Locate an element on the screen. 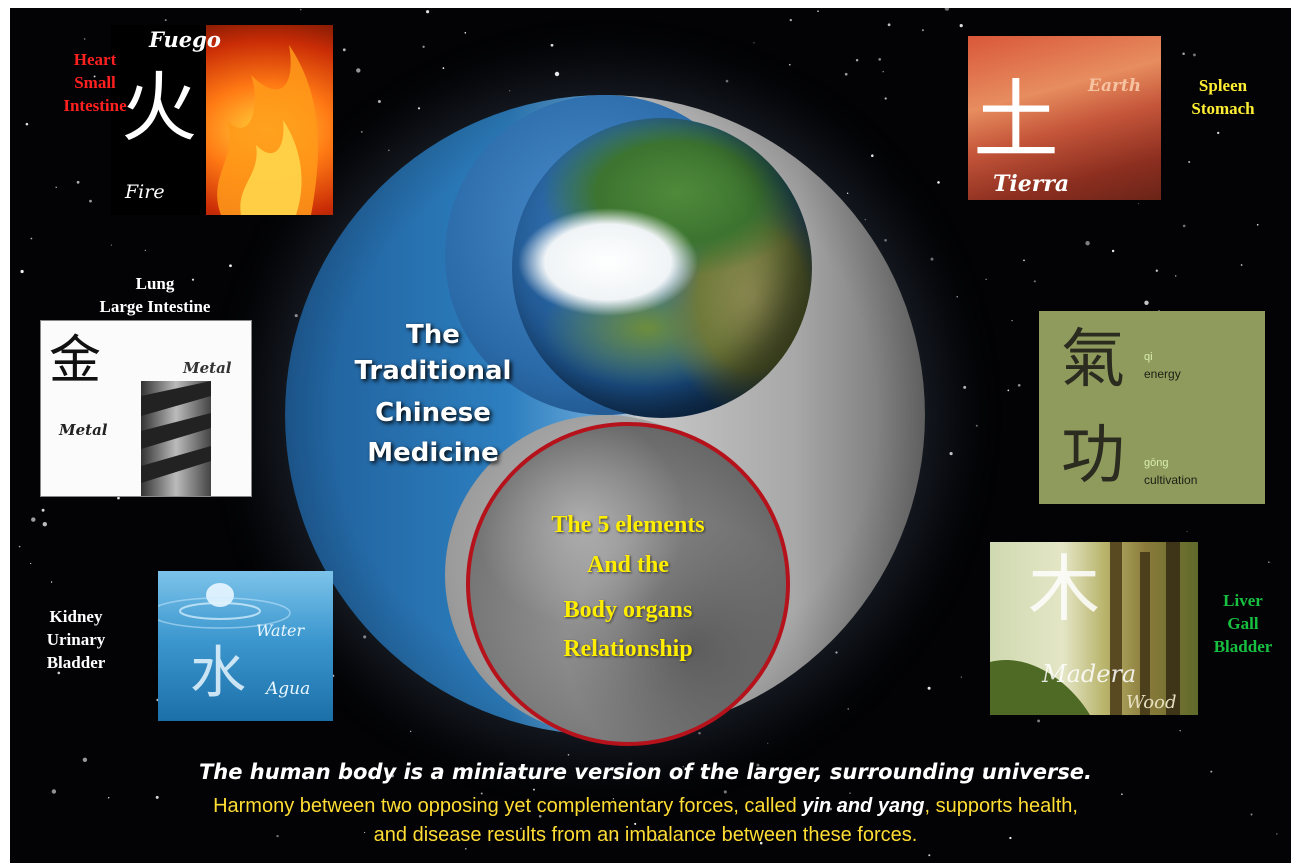 The width and height of the screenshot is (1291, 863). qi-meaning: energy is located at coordinates (1162, 374).